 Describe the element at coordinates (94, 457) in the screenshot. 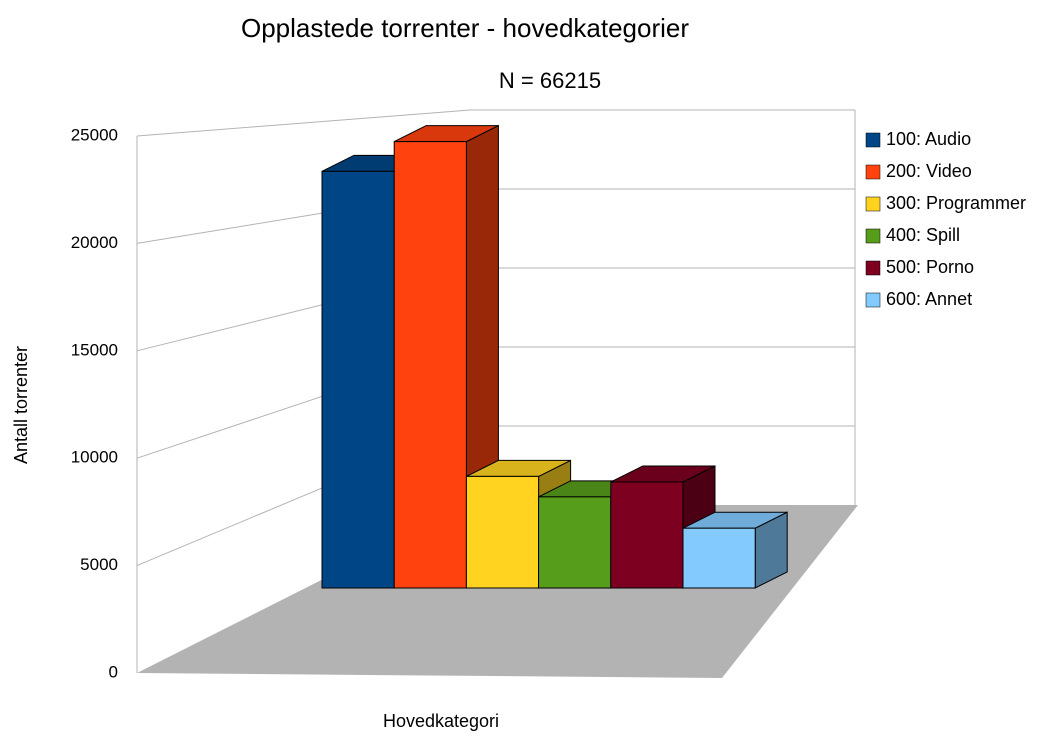

I see `y-tick-label: 10000` at that location.